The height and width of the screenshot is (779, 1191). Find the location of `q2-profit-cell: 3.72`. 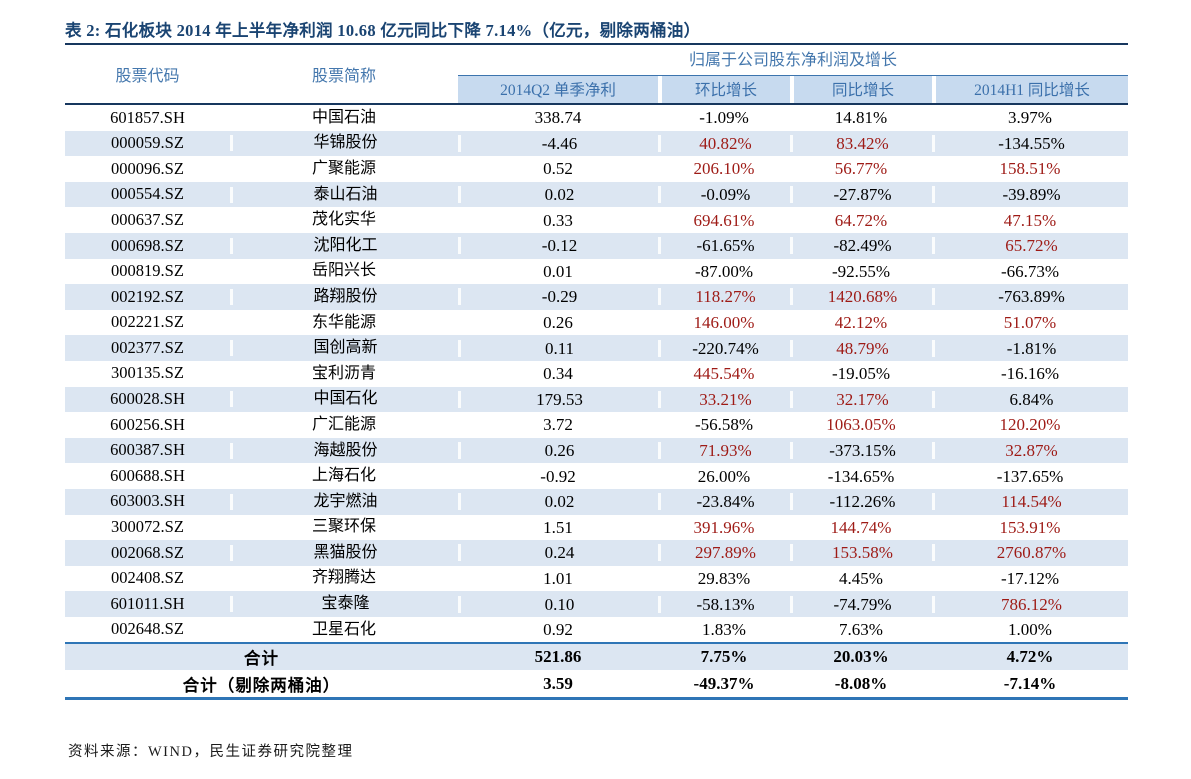

q2-profit-cell: 3.72 is located at coordinates (558, 425).